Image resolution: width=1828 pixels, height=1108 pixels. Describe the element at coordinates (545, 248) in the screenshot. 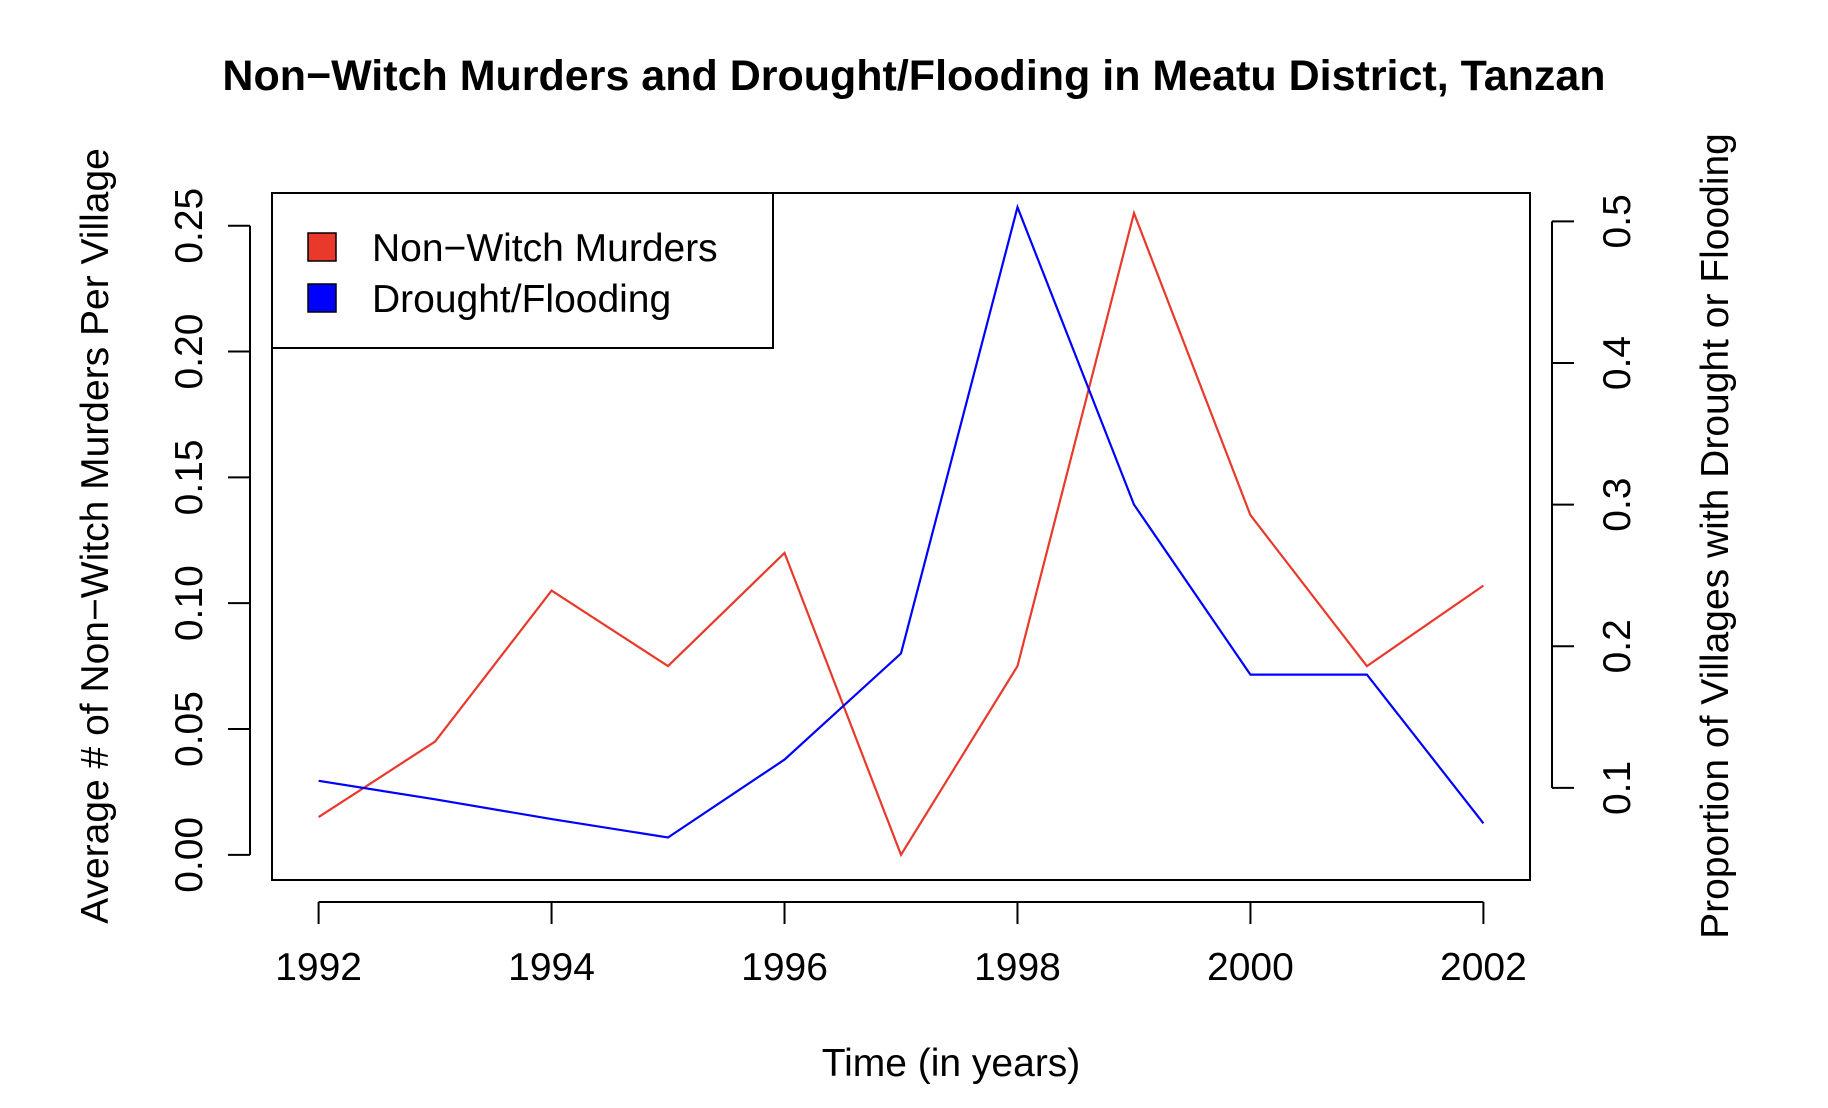

I see `legend-label-murders: Non−Witch Murders` at that location.